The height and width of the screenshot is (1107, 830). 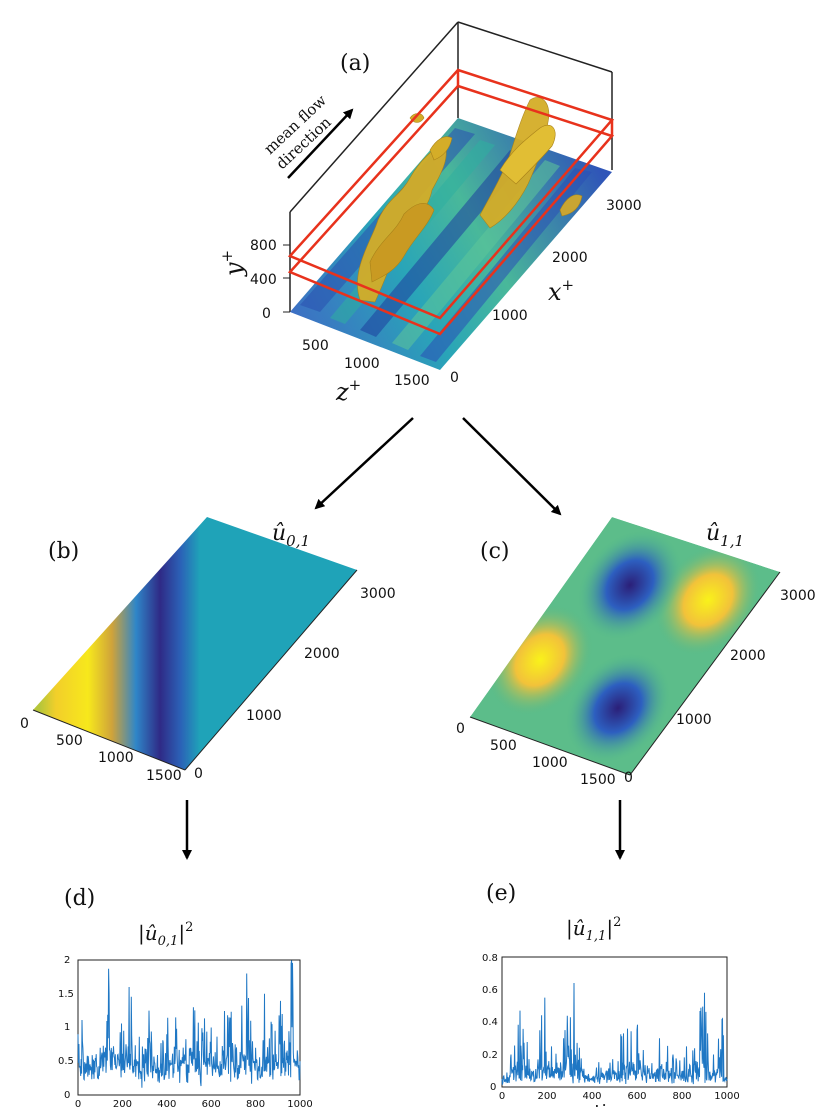 I want to click on panel-e-yticks: 0 0.2 0.4 0.6 0.8, so click(x=490, y=1023).